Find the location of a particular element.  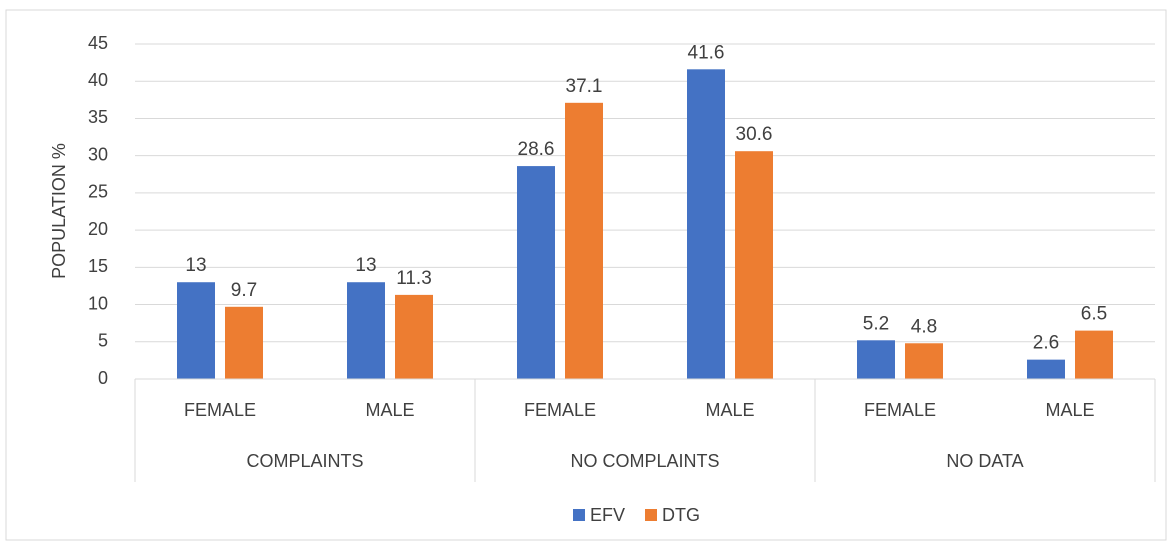

data-label: 28.6 is located at coordinates (536, 149).